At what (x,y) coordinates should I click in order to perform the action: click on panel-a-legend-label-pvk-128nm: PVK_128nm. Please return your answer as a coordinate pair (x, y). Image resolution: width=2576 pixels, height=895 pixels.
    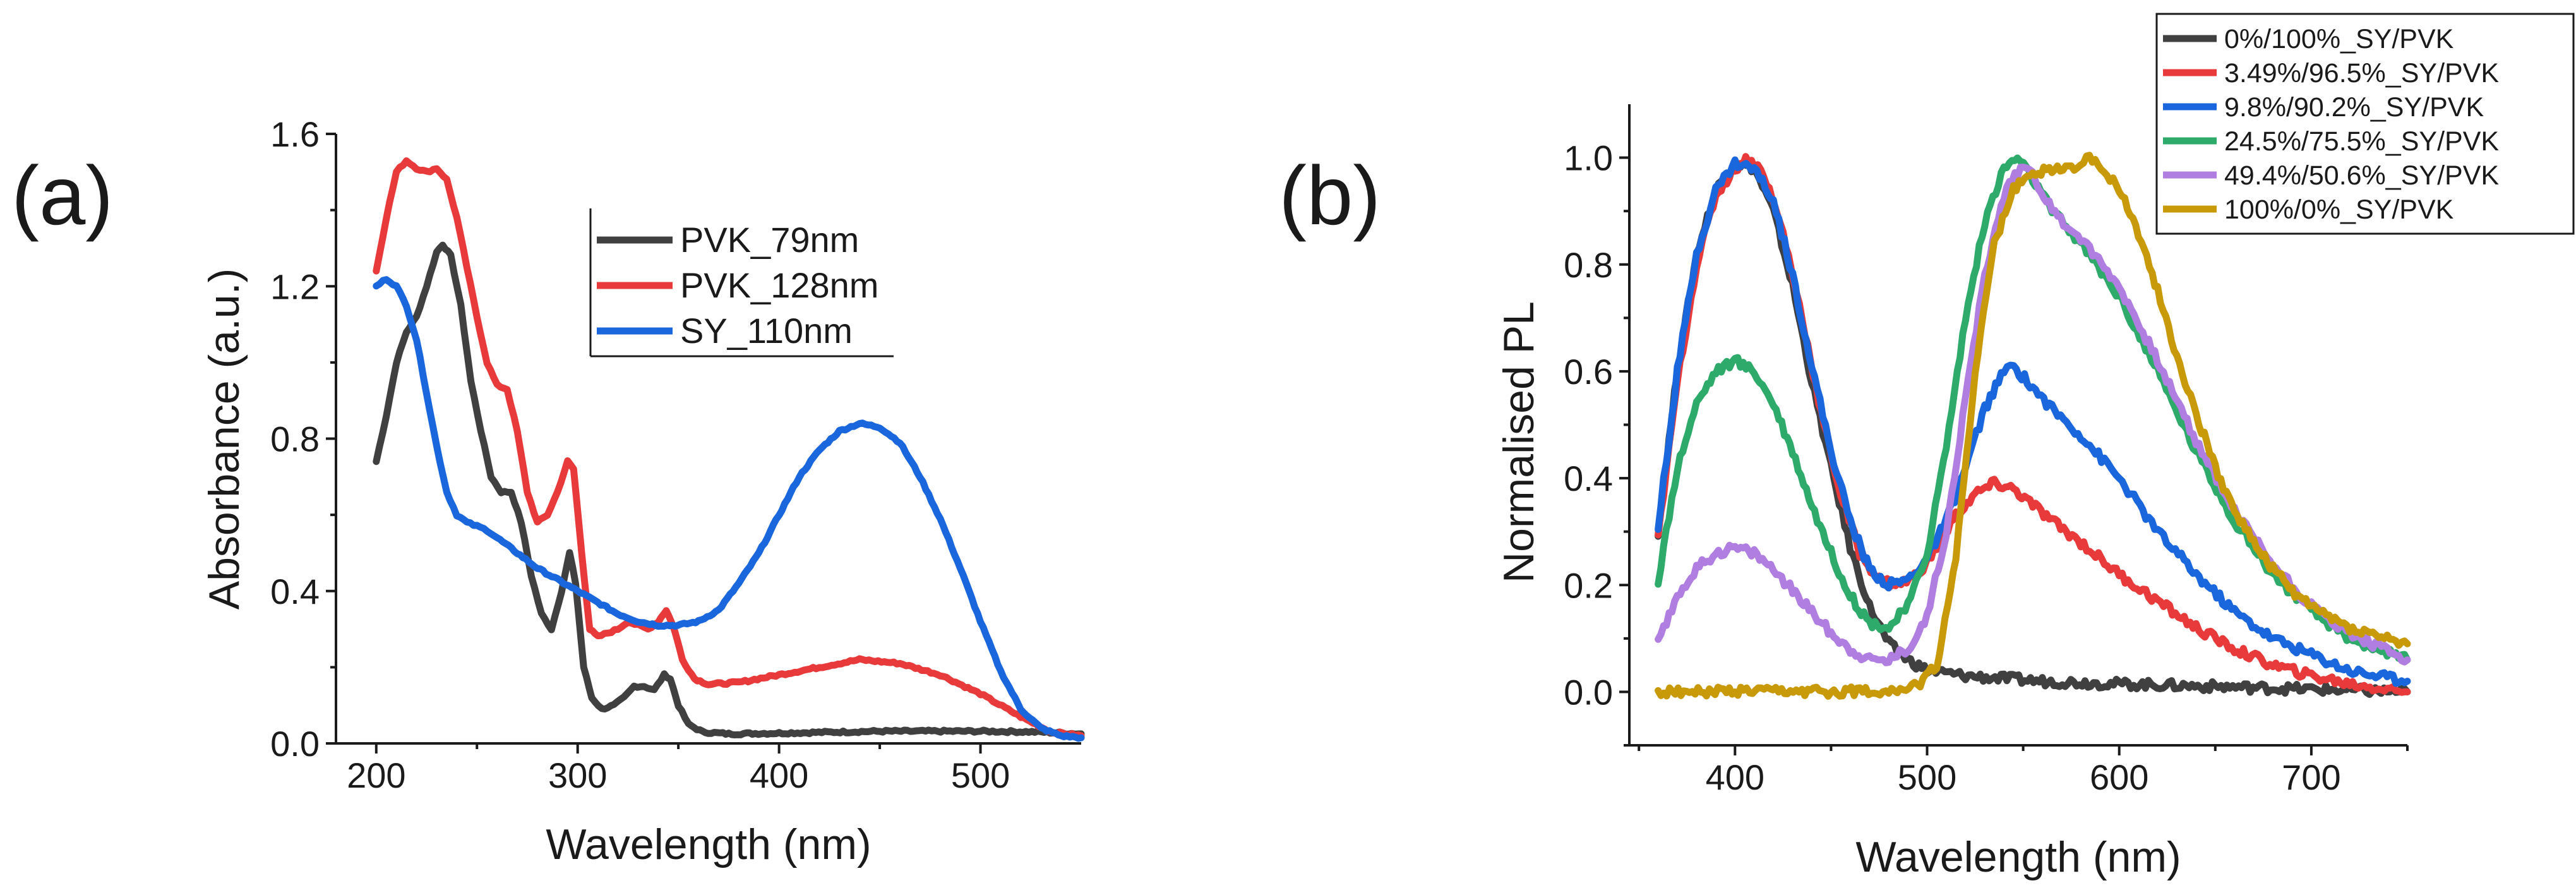
    Looking at the image, I should click on (779, 285).